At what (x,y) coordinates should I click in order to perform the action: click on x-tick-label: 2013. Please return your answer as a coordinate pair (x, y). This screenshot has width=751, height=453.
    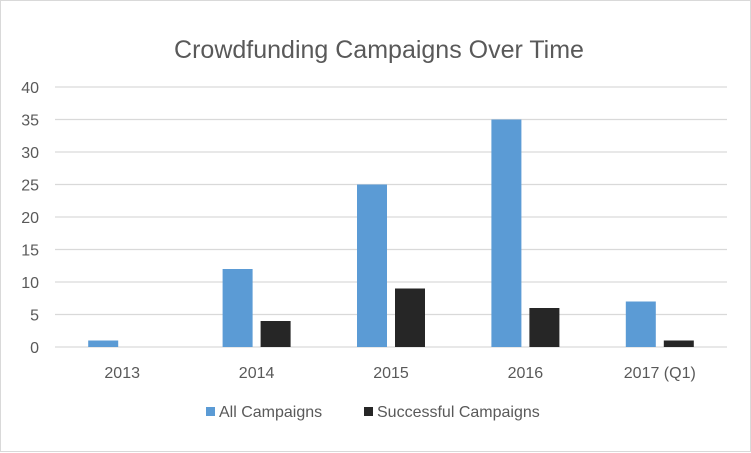
    Looking at the image, I should click on (122, 373).